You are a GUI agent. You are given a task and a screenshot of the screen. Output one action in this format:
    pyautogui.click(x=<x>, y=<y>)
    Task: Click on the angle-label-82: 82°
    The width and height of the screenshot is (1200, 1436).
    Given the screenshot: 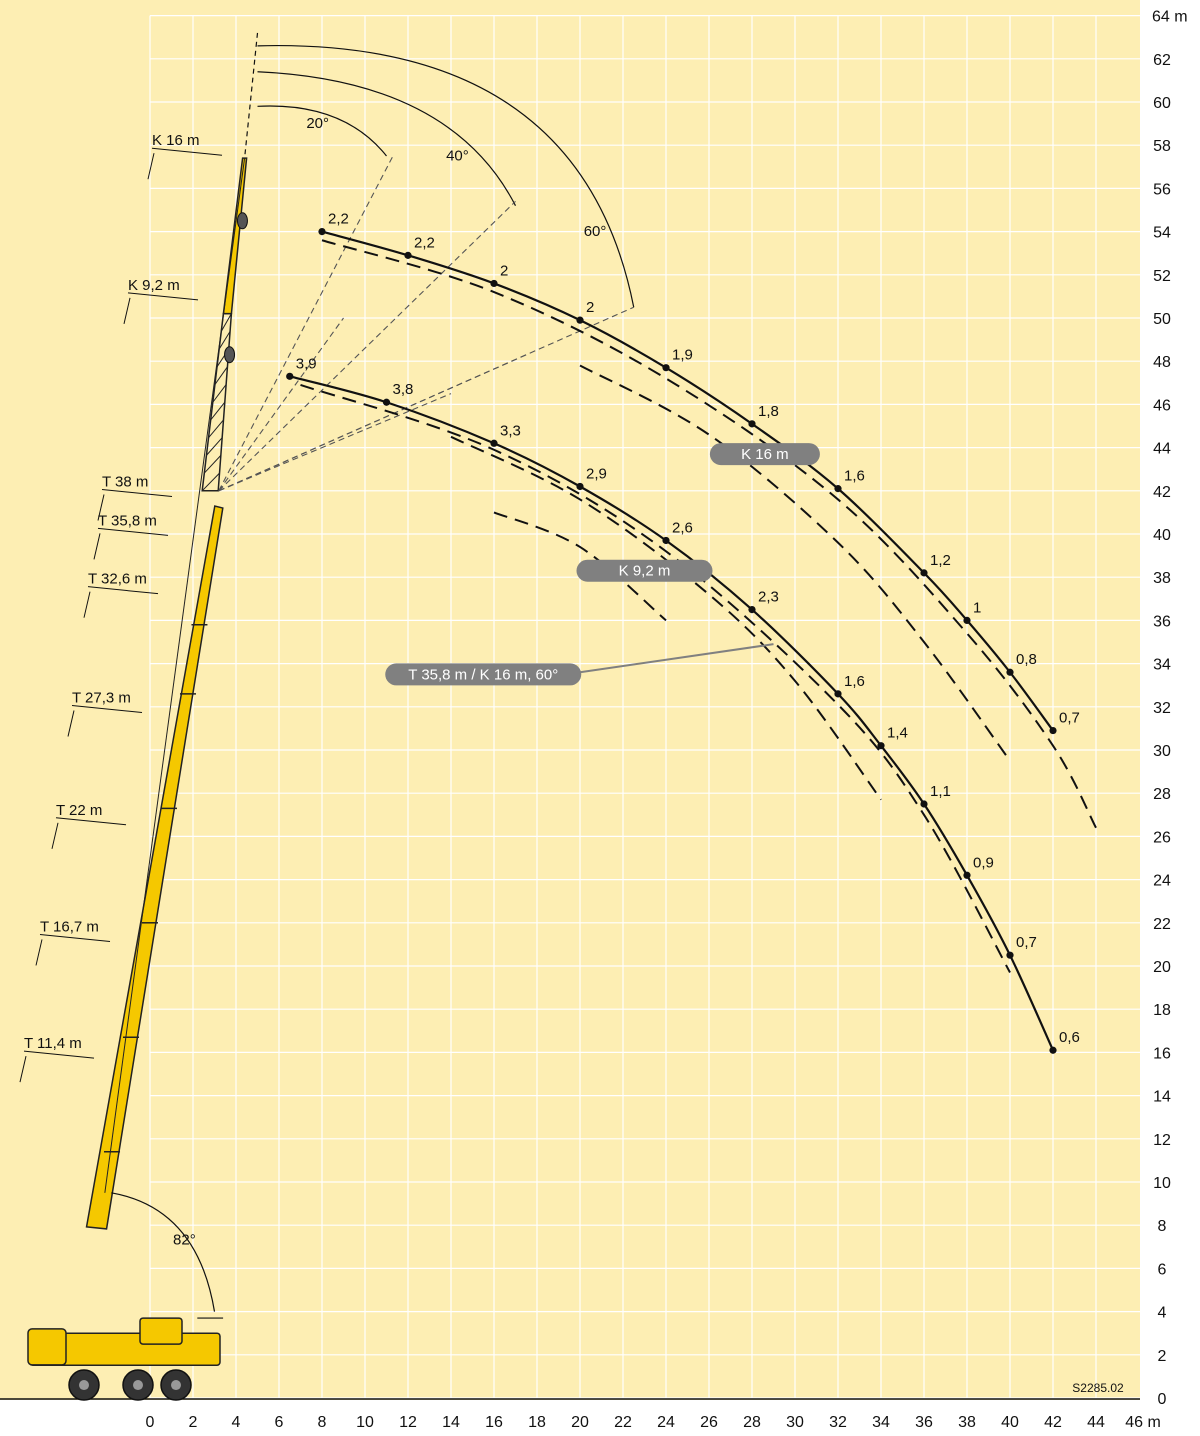 What is the action you would take?
    pyautogui.click(x=184, y=1240)
    